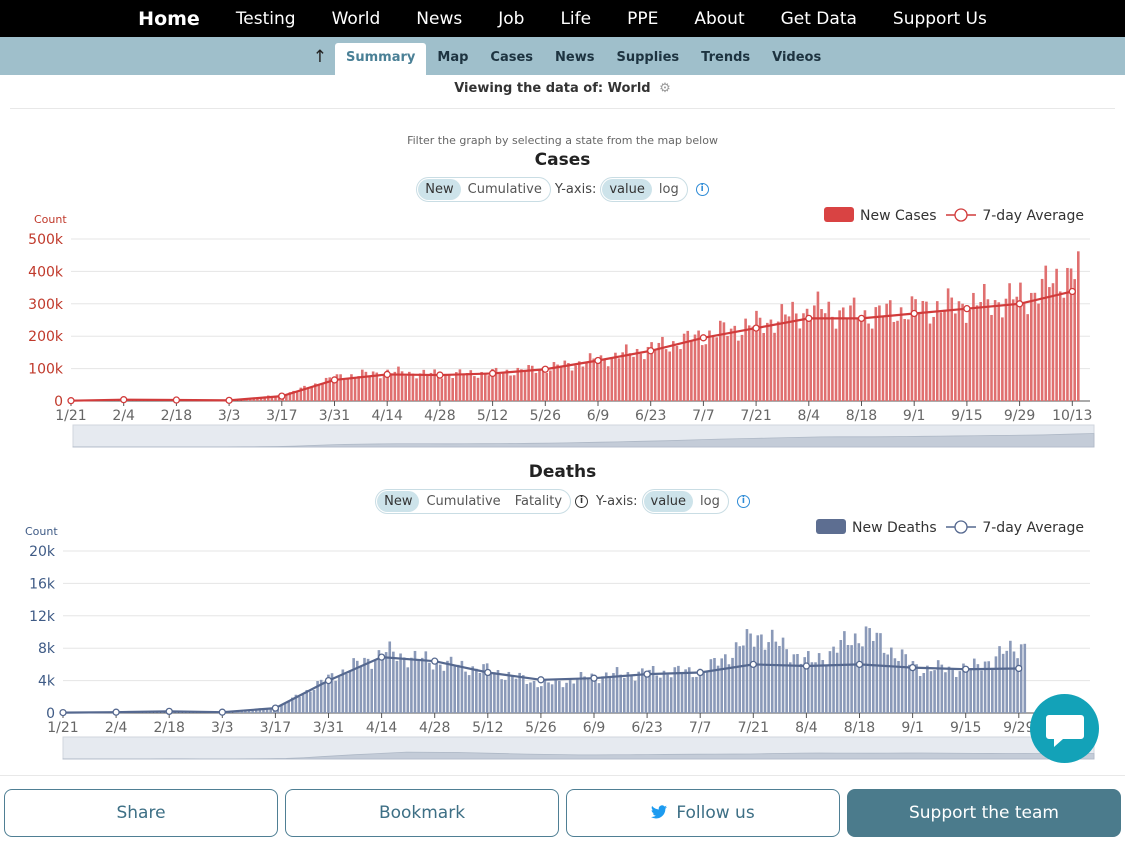 This screenshot has height=848, width=1125. Describe the element at coordinates (356, 18) in the screenshot. I see `nav-world: World` at that location.